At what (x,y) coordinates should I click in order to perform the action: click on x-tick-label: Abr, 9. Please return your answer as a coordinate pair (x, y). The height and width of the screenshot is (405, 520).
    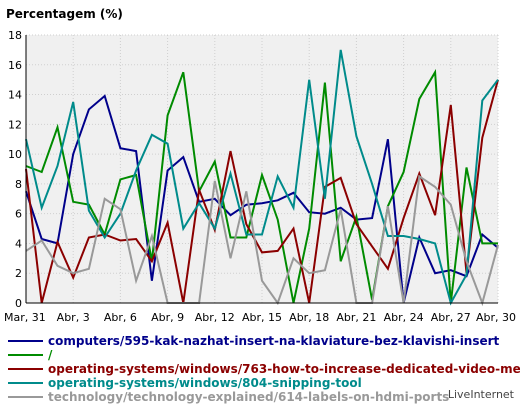
    Looking at the image, I should click on (167, 317).